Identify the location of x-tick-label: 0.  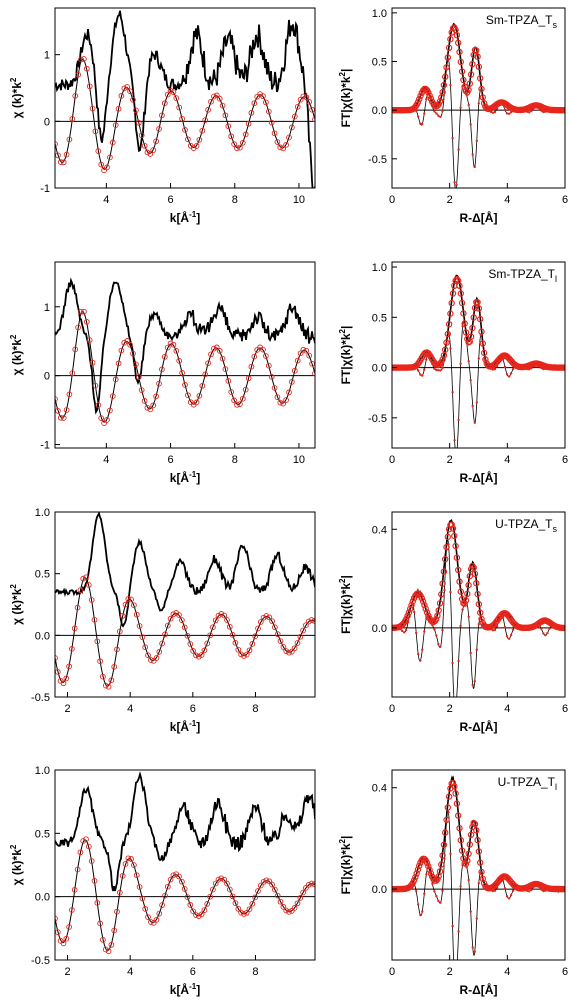
(392, 709).